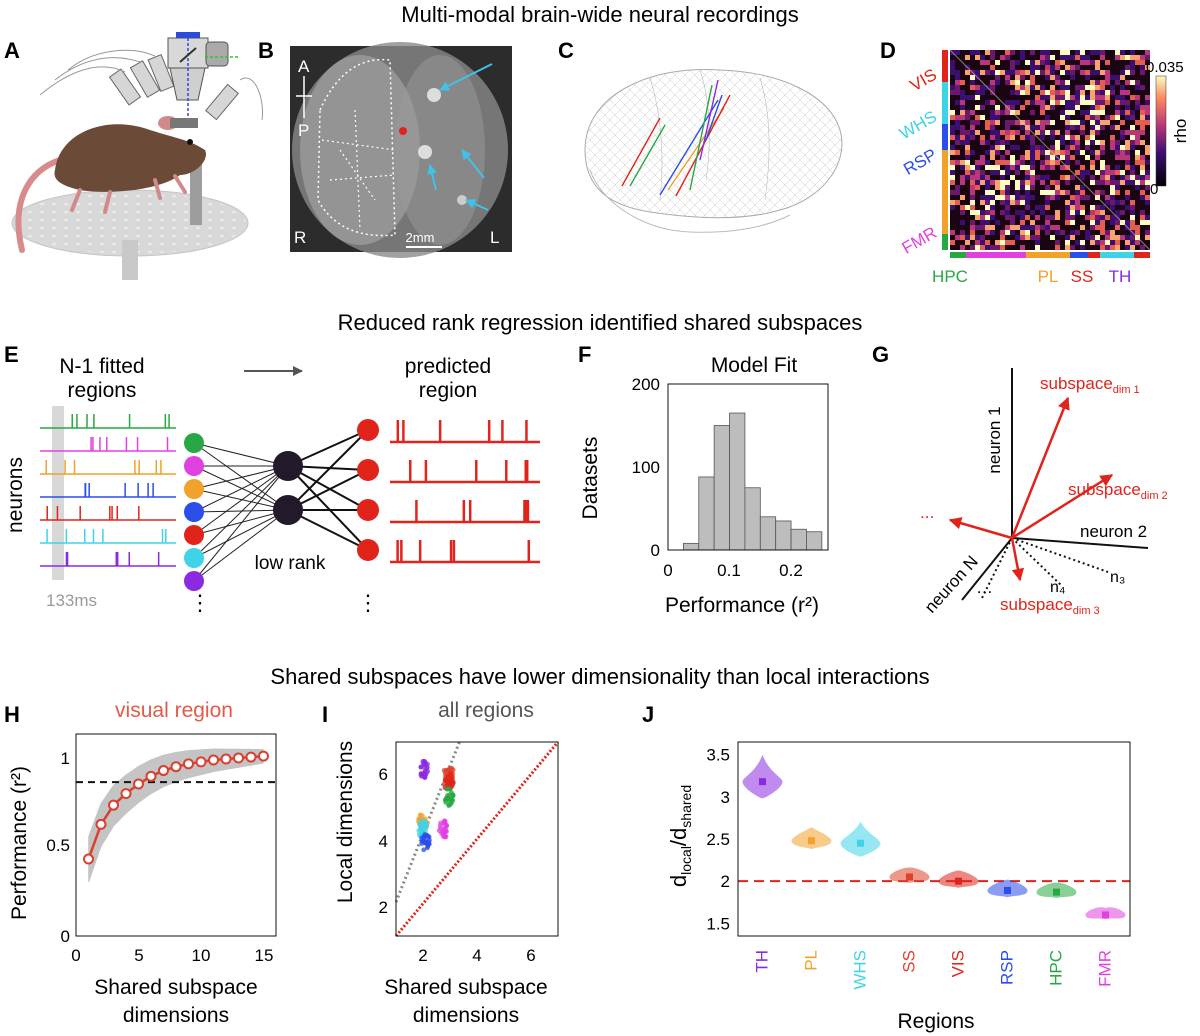 This screenshot has height=1036, width=1200. Describe the element at coordinates (958, 963) in the screenshot. I see `j-xtick: VIS` at that location.